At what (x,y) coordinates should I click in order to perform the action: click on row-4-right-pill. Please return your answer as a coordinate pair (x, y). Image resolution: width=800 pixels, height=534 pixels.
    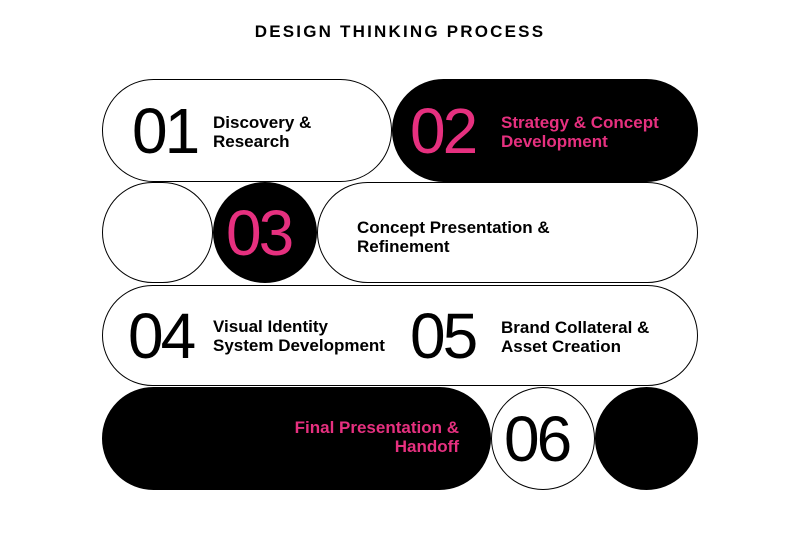
    Looking at the image, I should click on (646, 438).